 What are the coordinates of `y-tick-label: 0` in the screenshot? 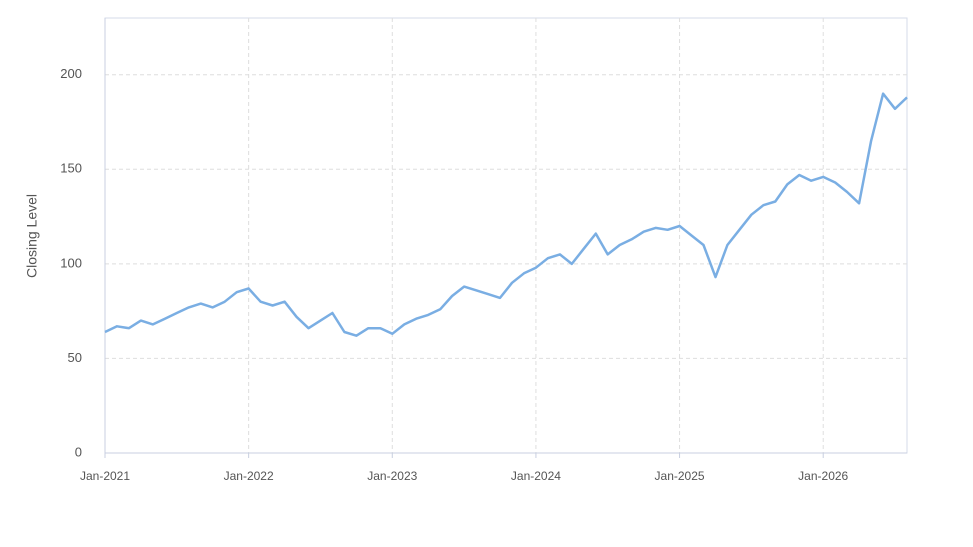 It's located at (78, 451).